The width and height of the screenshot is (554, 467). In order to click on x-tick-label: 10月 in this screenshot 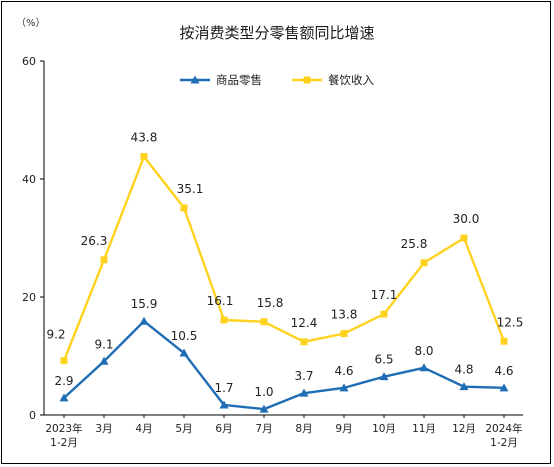, I will do `click(384, 429)`.